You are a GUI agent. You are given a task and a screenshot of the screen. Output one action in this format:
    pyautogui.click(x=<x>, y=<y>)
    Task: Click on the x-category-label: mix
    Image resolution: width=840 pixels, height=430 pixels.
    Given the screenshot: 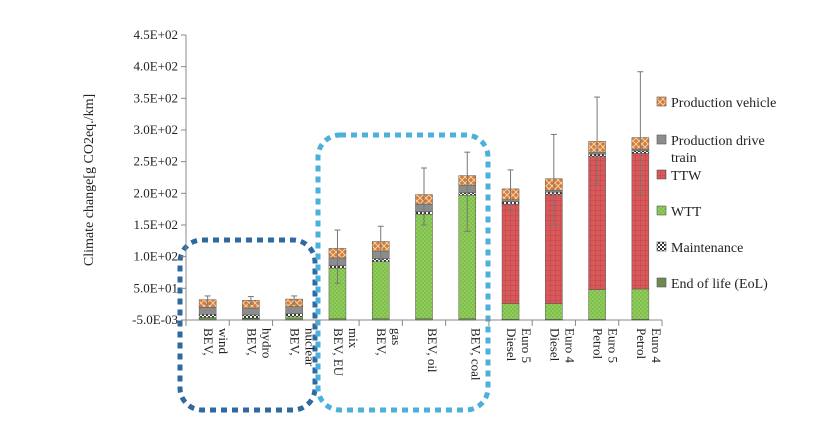 What is the action you would take?
    pyautogui.click(x=353, y=338)
    